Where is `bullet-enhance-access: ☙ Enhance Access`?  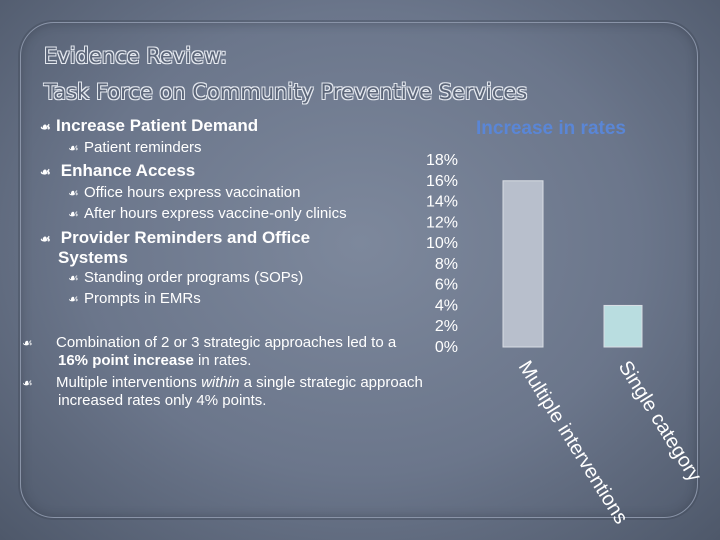 bullet-enhance-access: ☙ Enhance Access is located at coordinates (118, 170).